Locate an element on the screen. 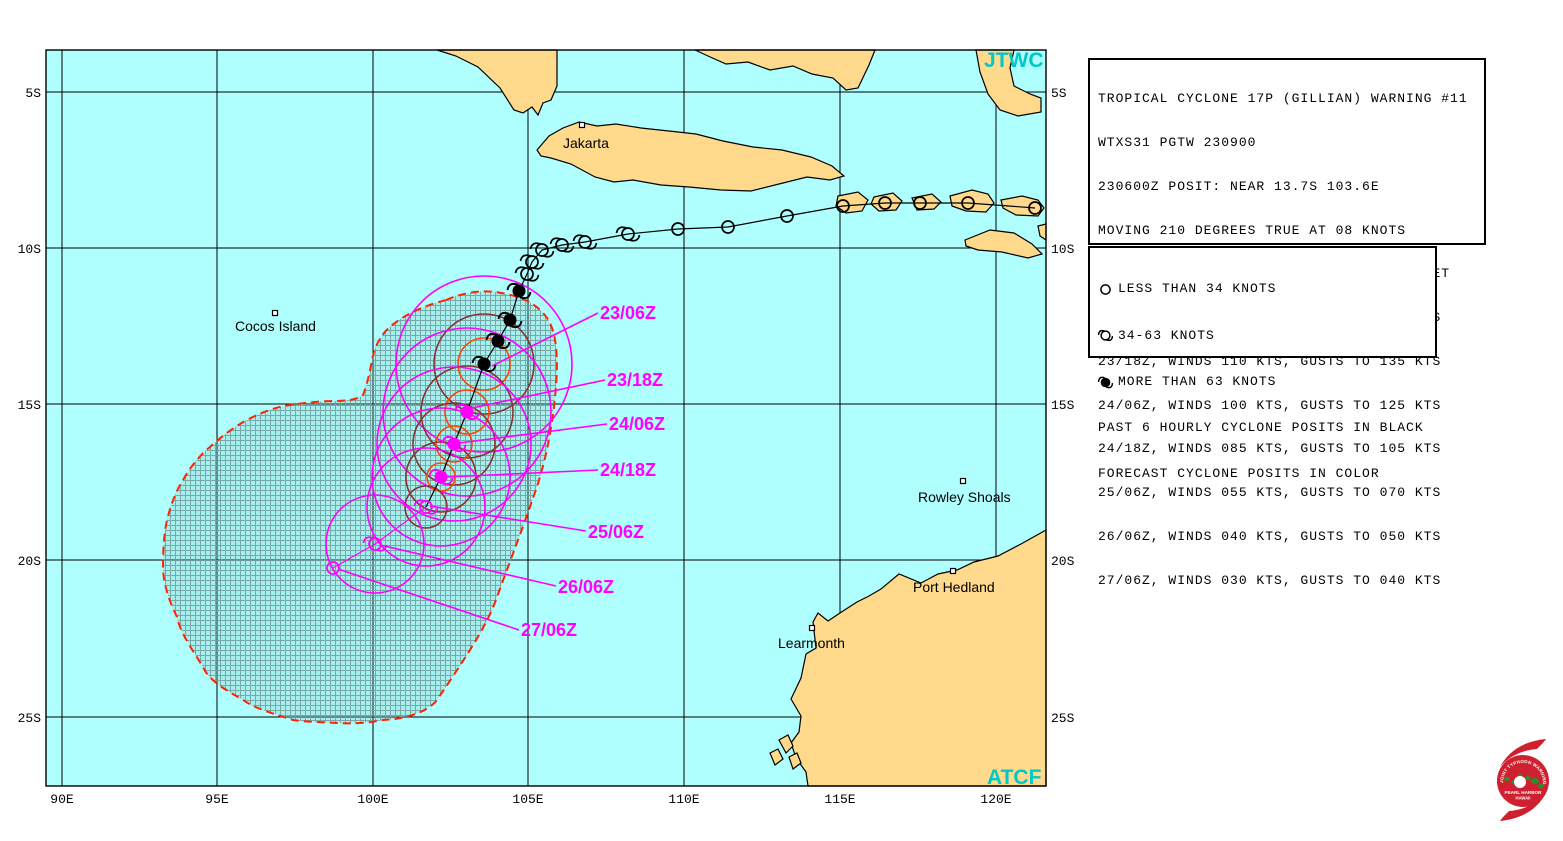 Image resolution: width=1563 pixels, height=841 pixels. lat-label-left-20s: 20S is located at coordinates (30, 561).